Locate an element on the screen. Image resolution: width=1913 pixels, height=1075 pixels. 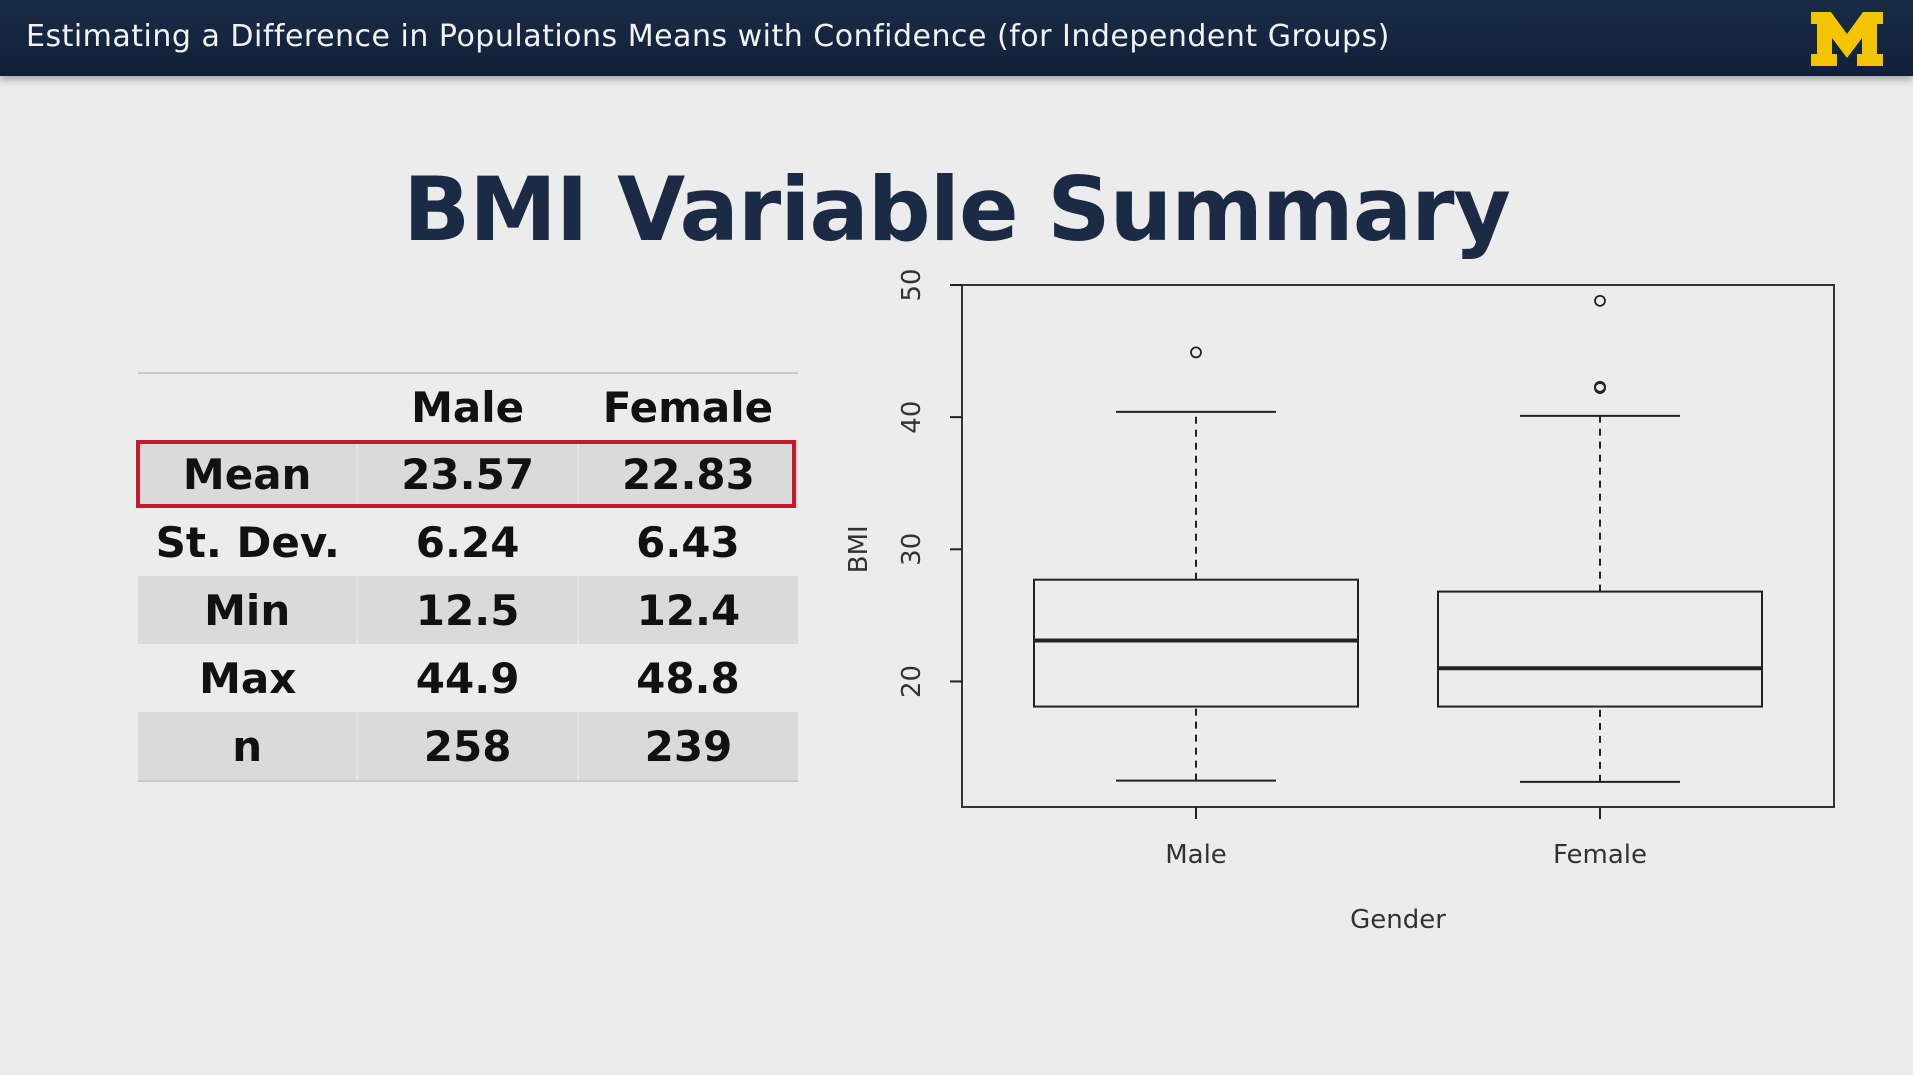
male-value: 23.57 is located at coordinates (467, 474).